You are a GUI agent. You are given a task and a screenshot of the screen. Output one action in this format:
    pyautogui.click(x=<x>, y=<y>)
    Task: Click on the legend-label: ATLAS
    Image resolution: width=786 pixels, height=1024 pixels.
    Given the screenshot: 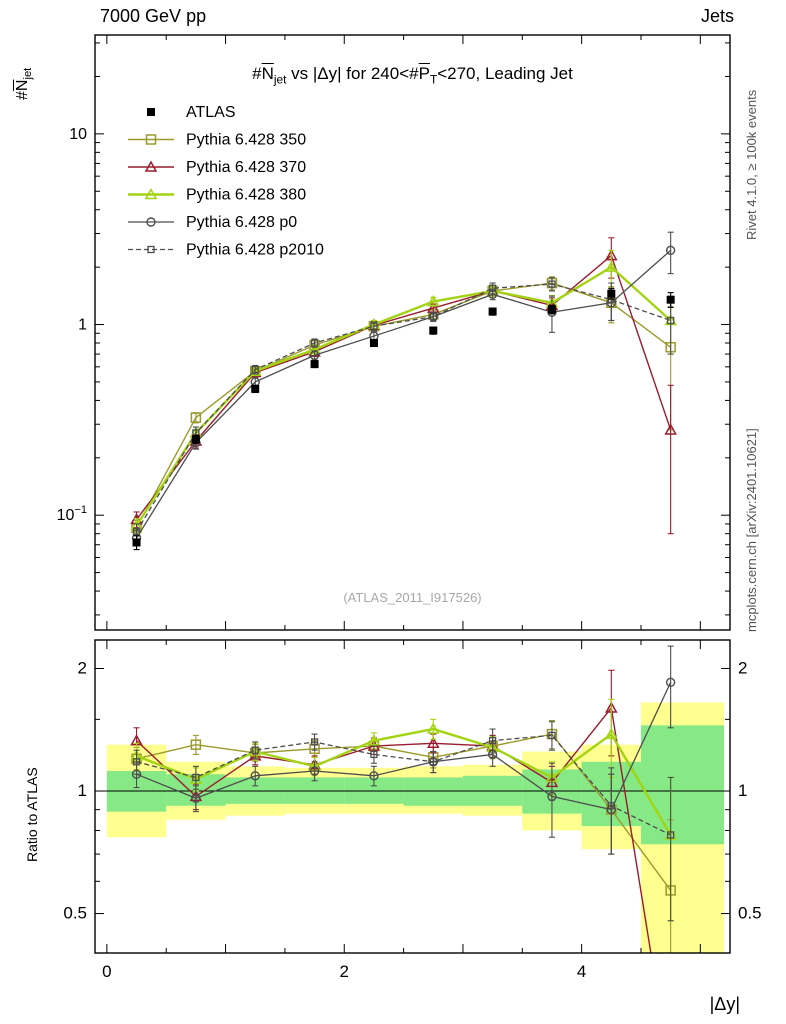 What is the action you would take?
    pyautogui.click(x=211, y=112)
    